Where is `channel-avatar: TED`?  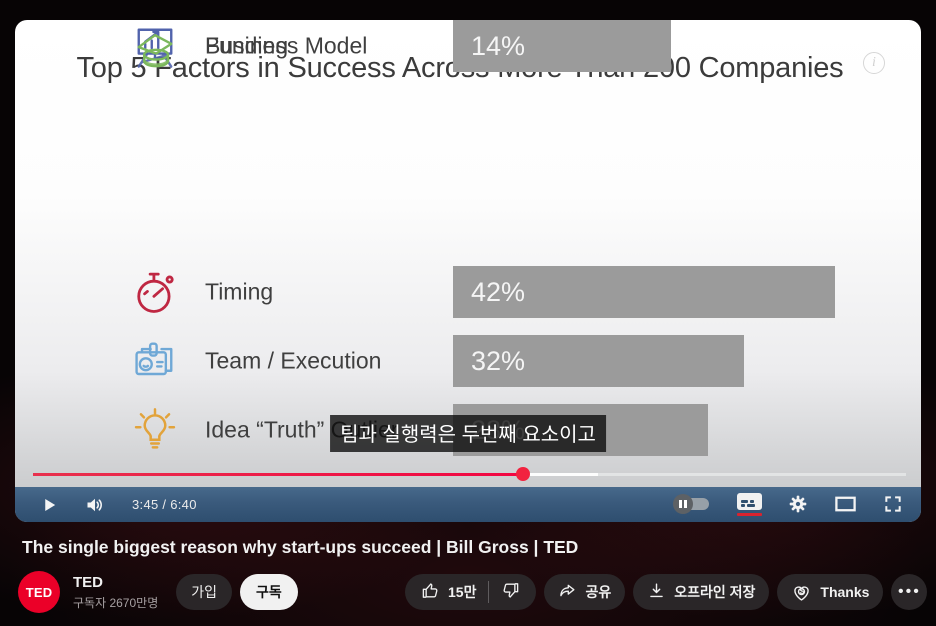
channel-avatar: TED is located at coordinates (39, 592).